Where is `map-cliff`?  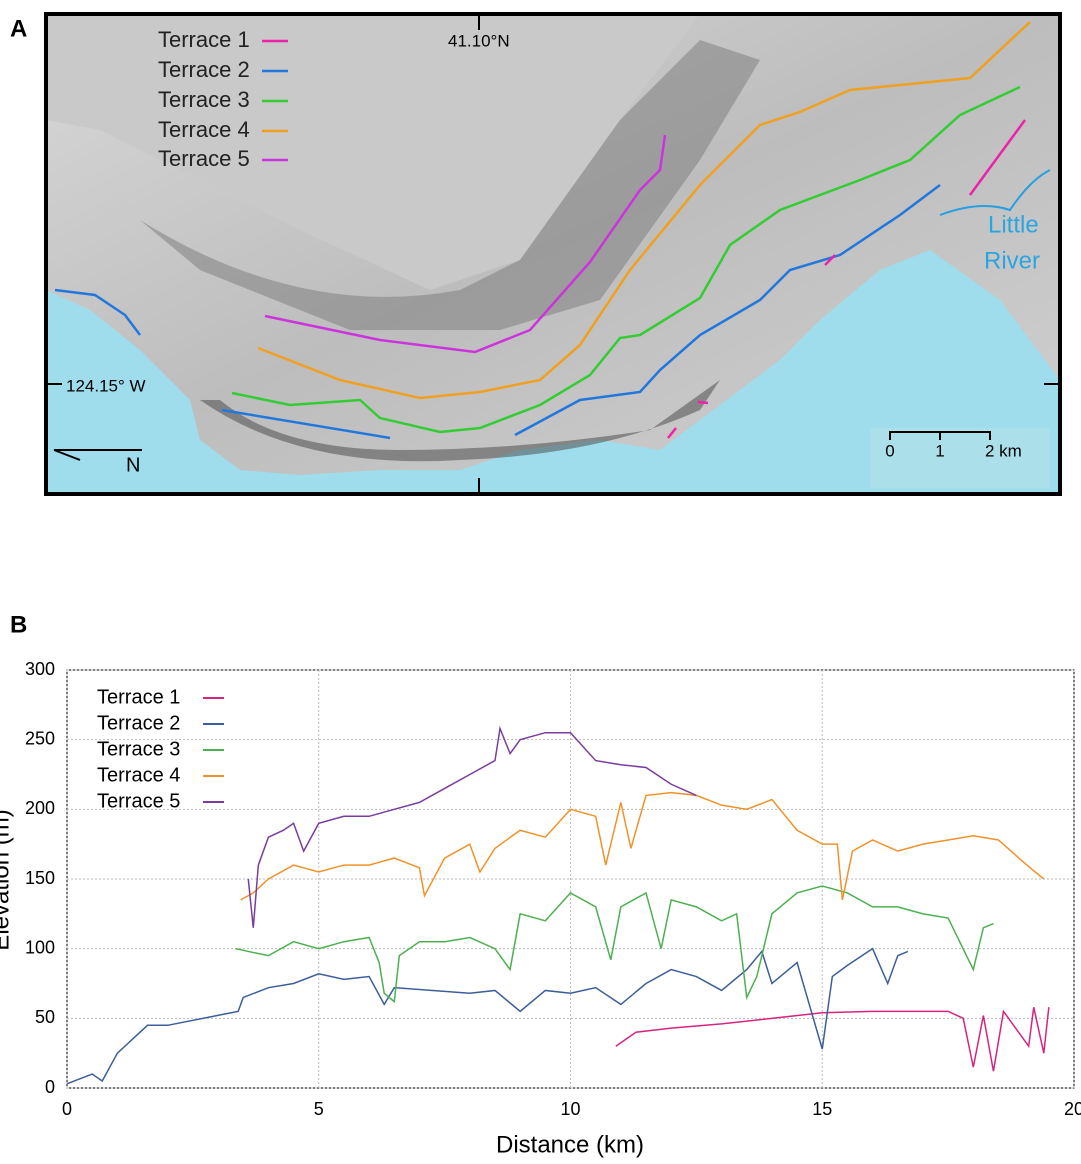
map-cliff is located at coordinates (460, 421).